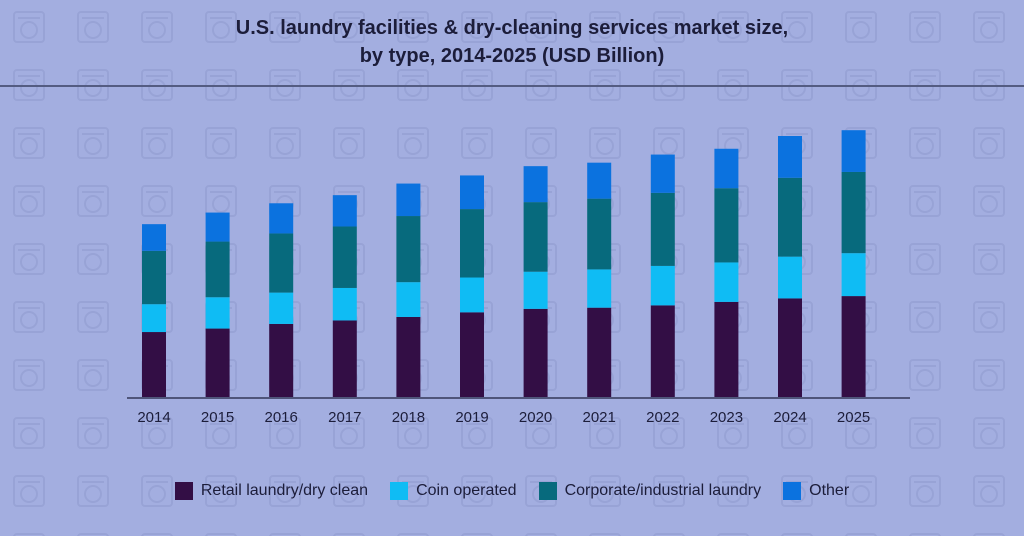 The width and height of the screenshot is (1024, 536). I want to click on bar-coin-2023, so click(726, 282).